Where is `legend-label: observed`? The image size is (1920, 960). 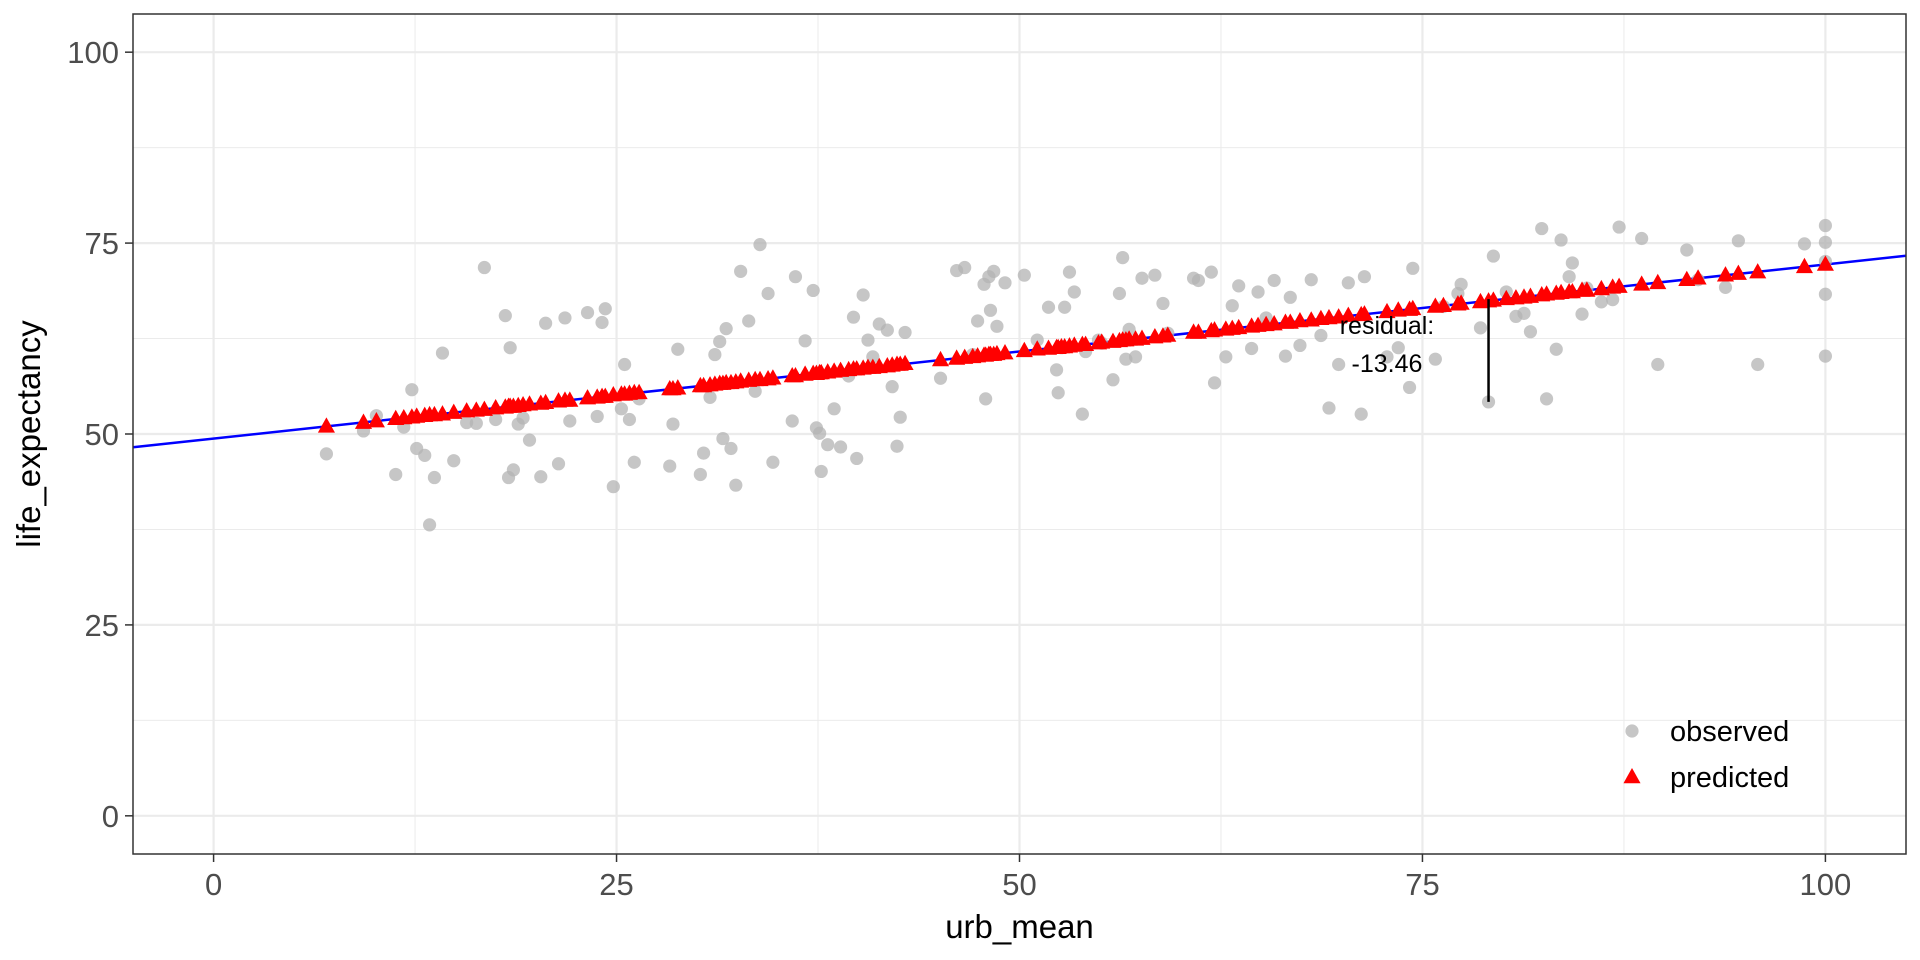 legend-label: observed is located at coordinates (1729, 732).